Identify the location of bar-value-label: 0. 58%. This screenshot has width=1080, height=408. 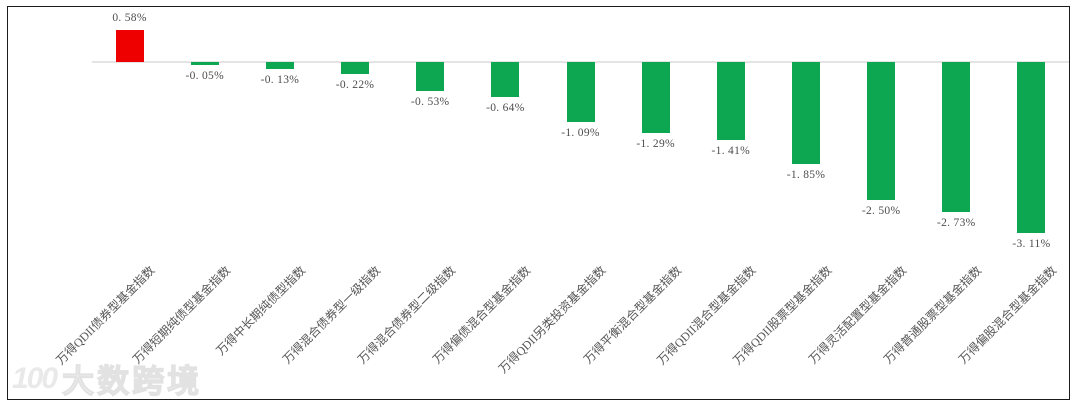
(129, 18).